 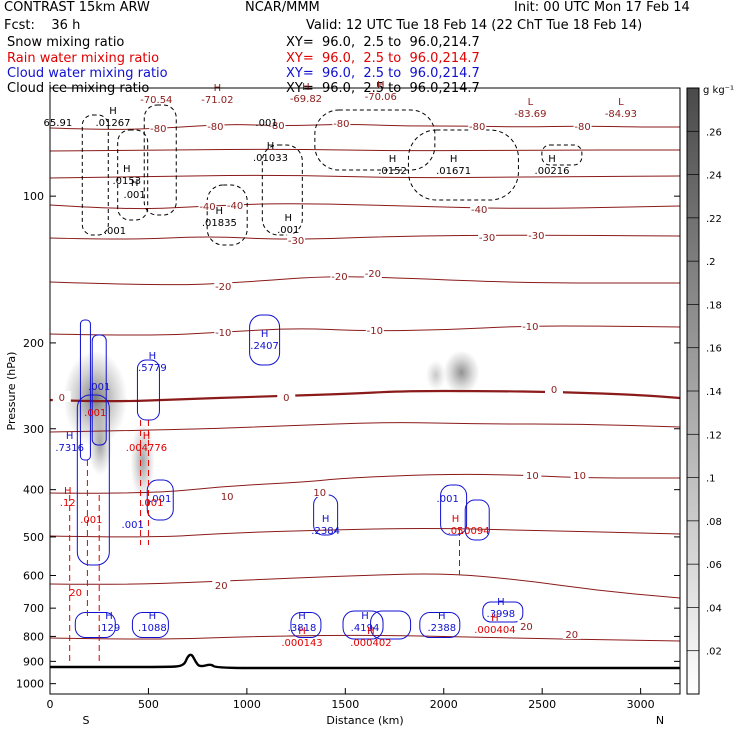 What do you see at coordinates (365, 628) in the screenshot?
I see `cloud-water-maximum-value: .4194` at bounding box center [365, 628].